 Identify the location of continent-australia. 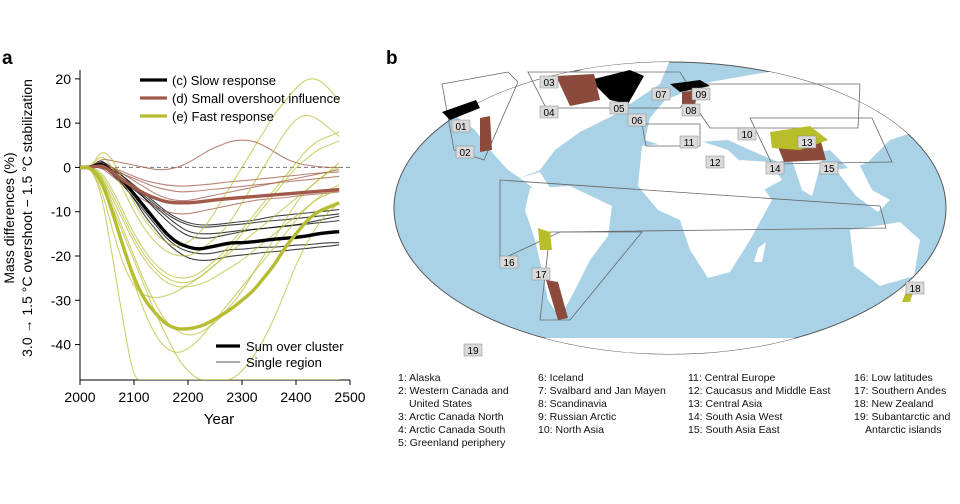
(885, 254).